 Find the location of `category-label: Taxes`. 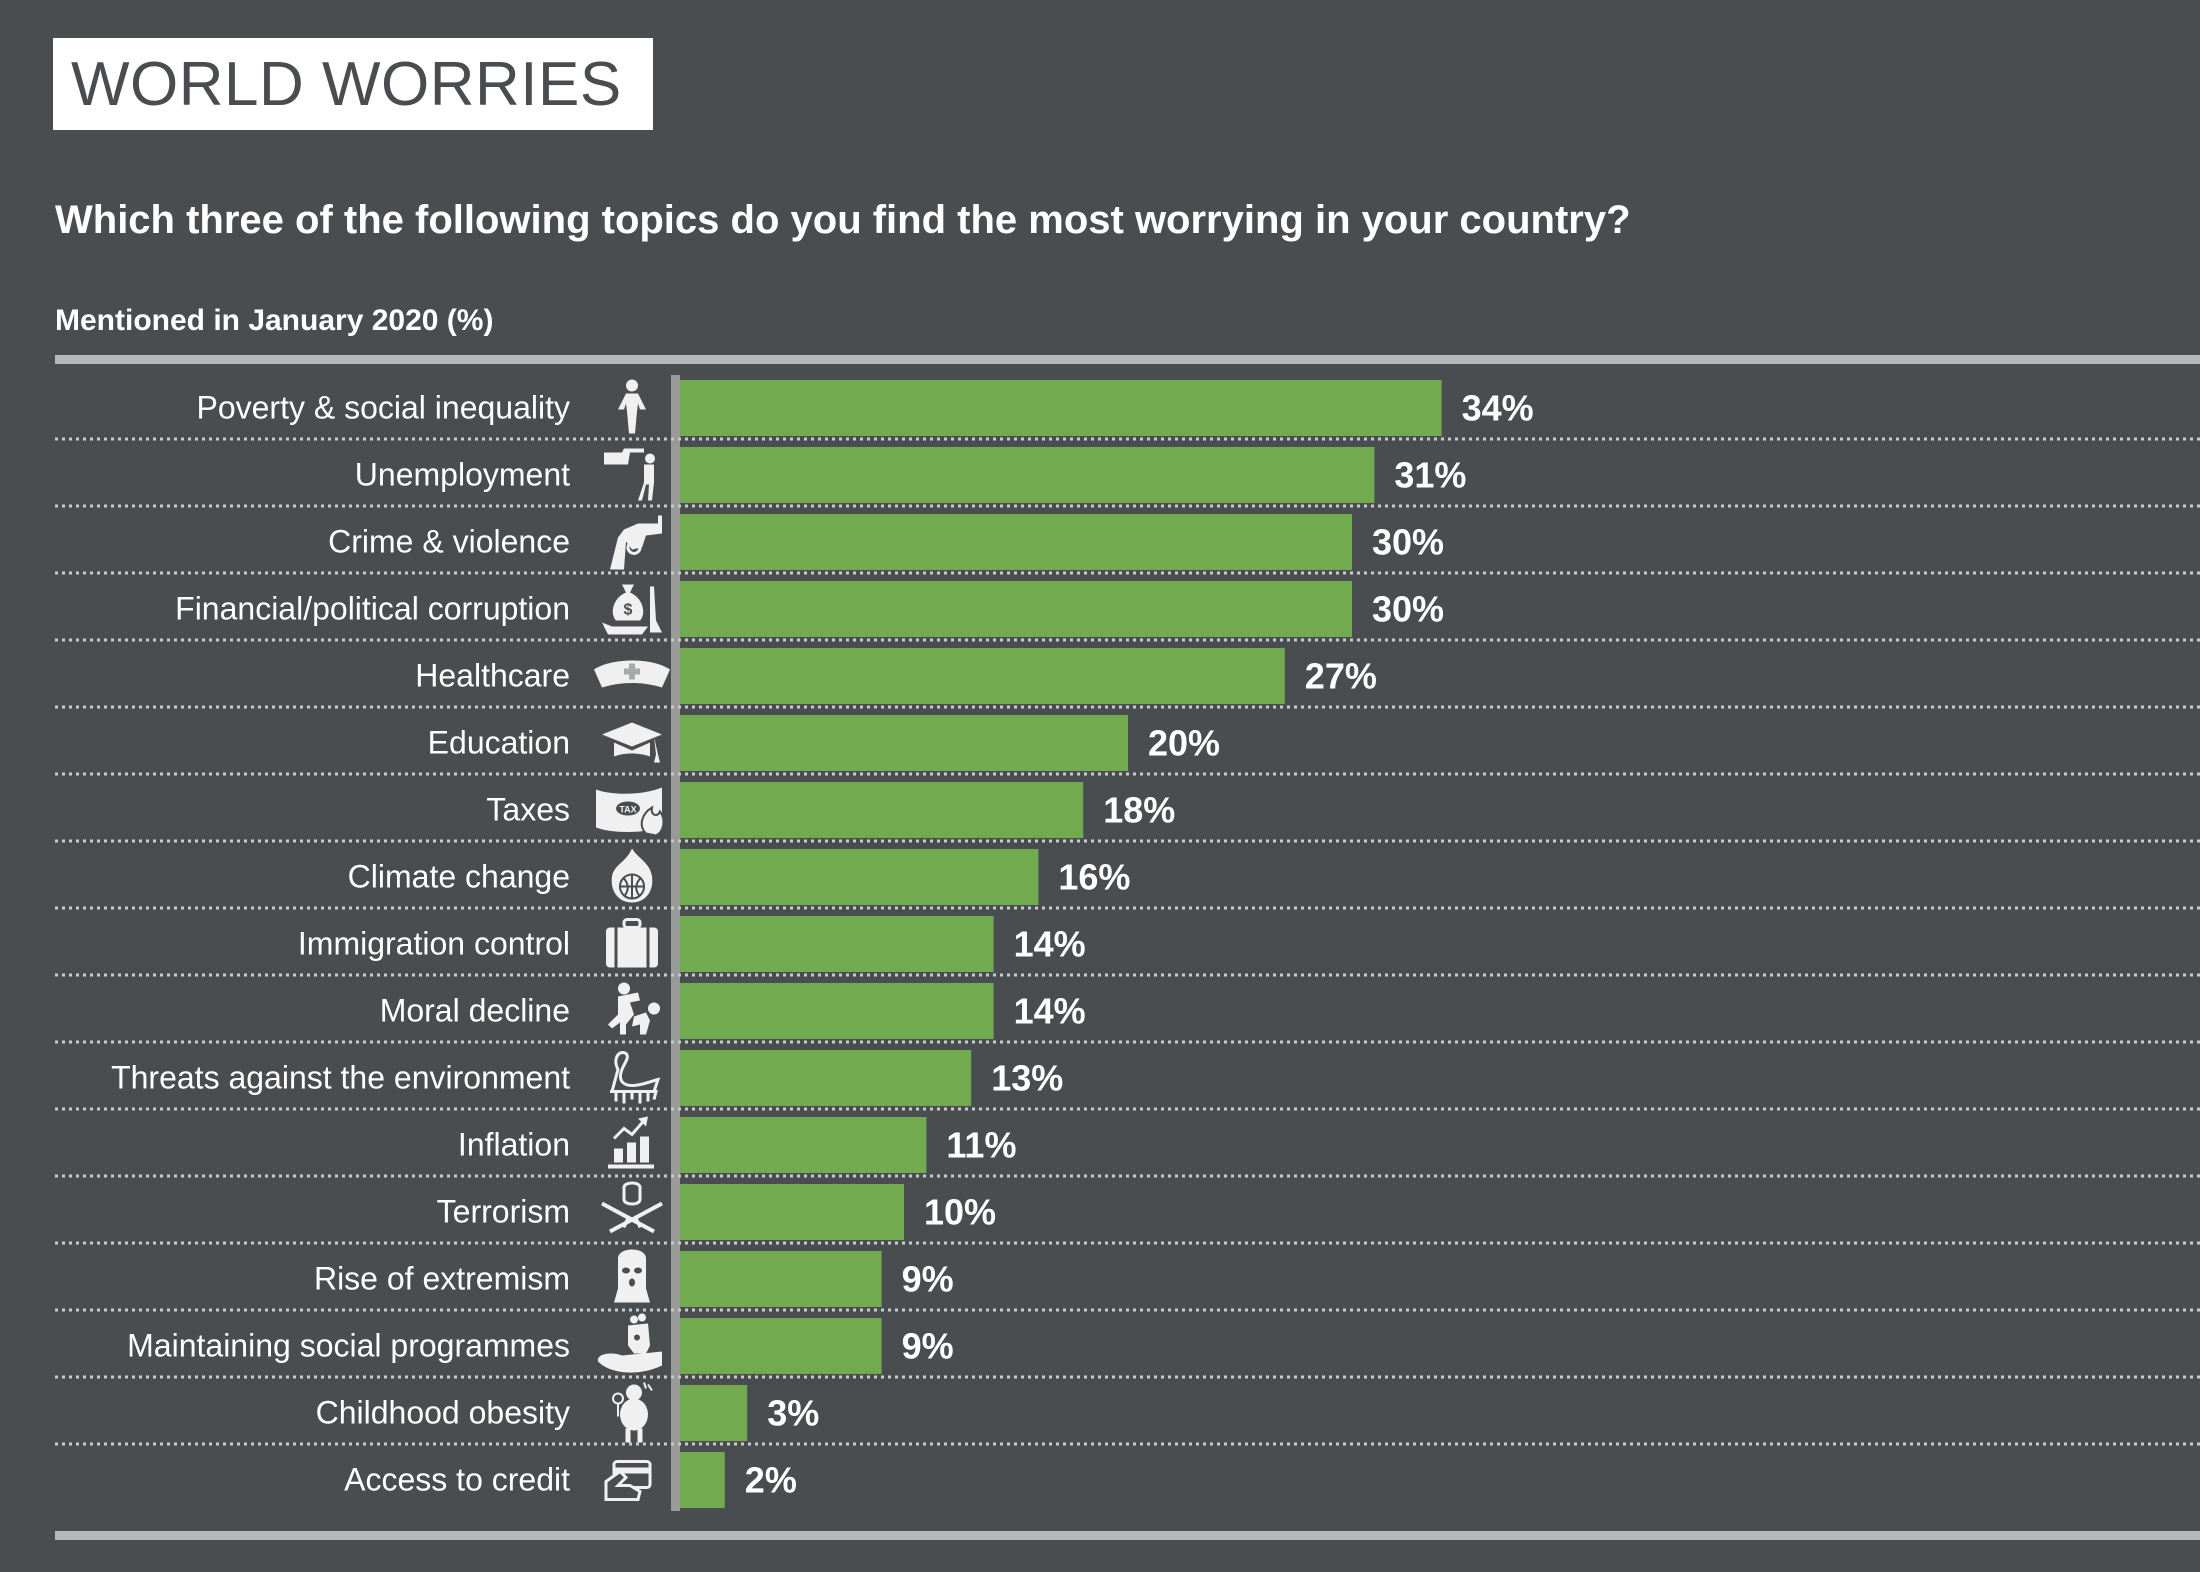

category-label: Taxes is located at coordinates (528, 810).